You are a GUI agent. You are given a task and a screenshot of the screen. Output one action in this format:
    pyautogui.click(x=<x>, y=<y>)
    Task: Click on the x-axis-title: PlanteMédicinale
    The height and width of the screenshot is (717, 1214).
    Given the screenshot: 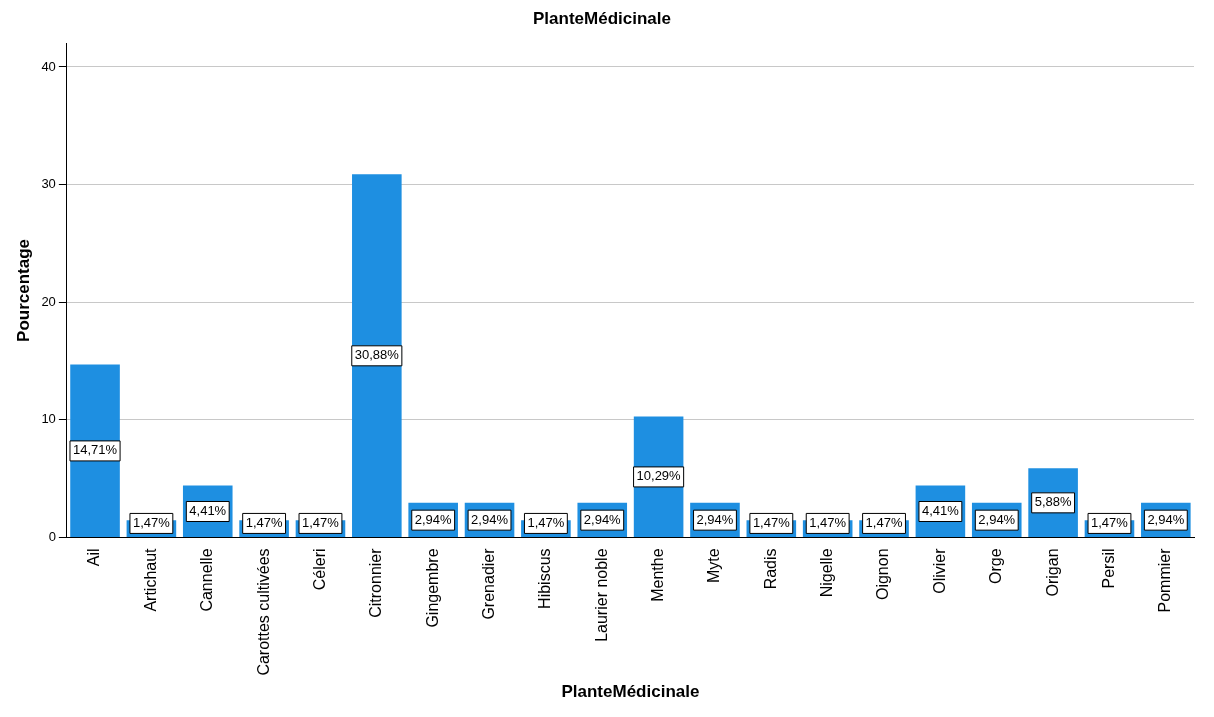 What is the action you would take?
    pyautogui.click(x=630, y=692)
    